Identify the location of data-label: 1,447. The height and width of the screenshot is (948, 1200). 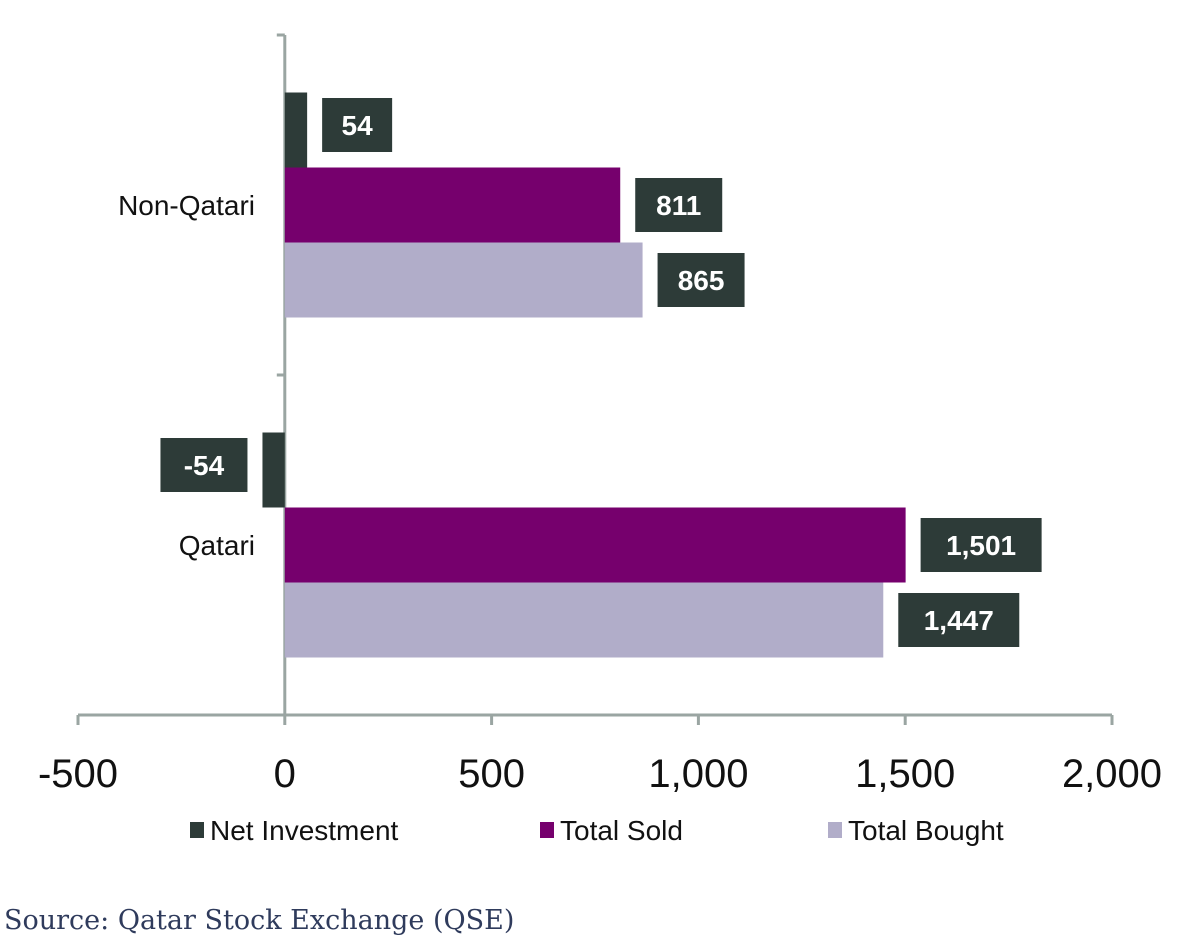
(959, 620).